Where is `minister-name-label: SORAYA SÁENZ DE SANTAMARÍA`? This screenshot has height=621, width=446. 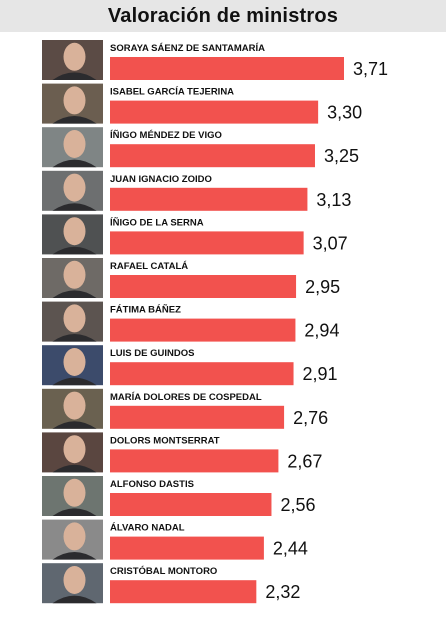 minister-name-label: SORAYA SÁENZ DE SANTAMARÍA is located at coordinates (187, 48).